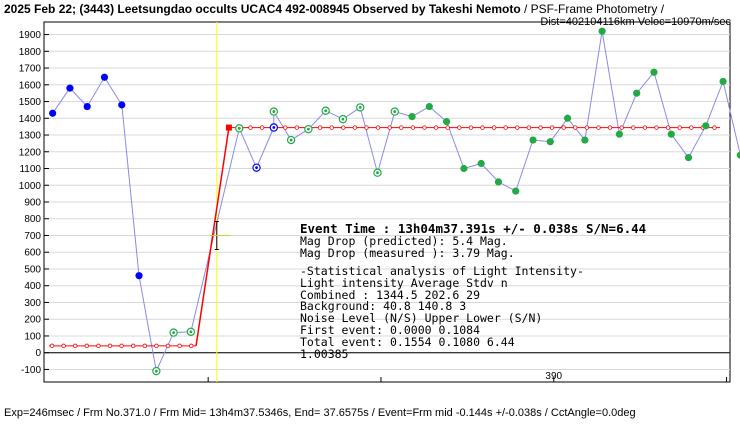 The image size is (740, 425). What do you see at coordinates (30, 85) in the screenshot?
I see `y-tick-label: 1600` at bounding box center [30, 85].